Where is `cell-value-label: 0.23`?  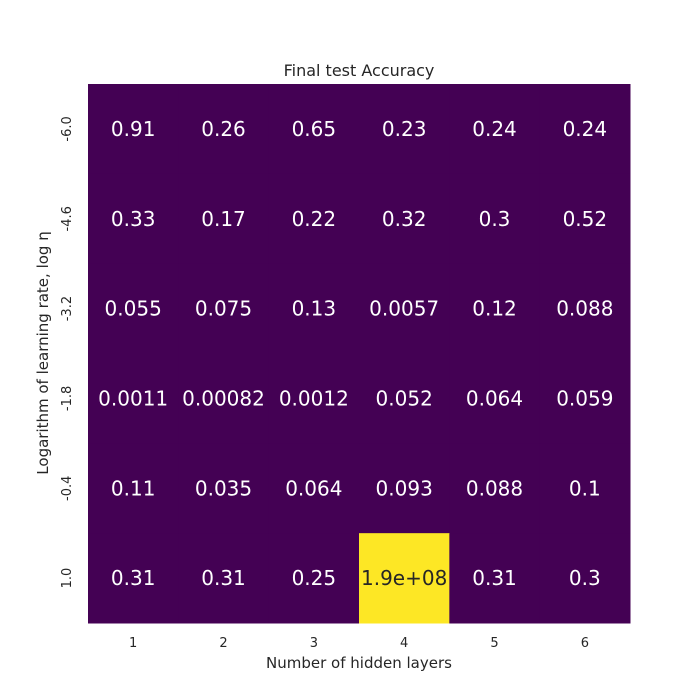
cell-value-label: 0.23 is located at coordinates (404, 129).